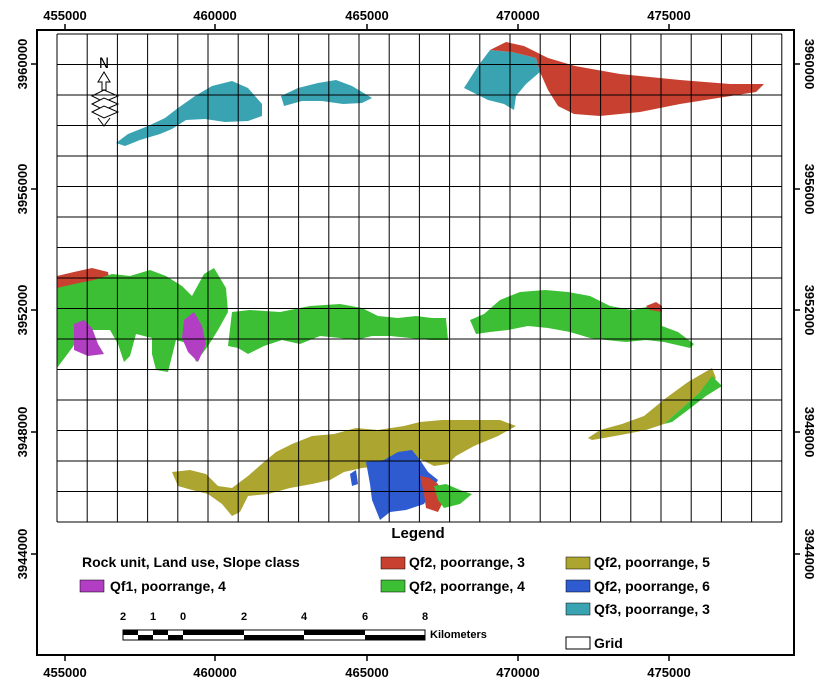 The image size is (822, 686). I want to click on scale-unit: Kilometers, so click(458, 635).